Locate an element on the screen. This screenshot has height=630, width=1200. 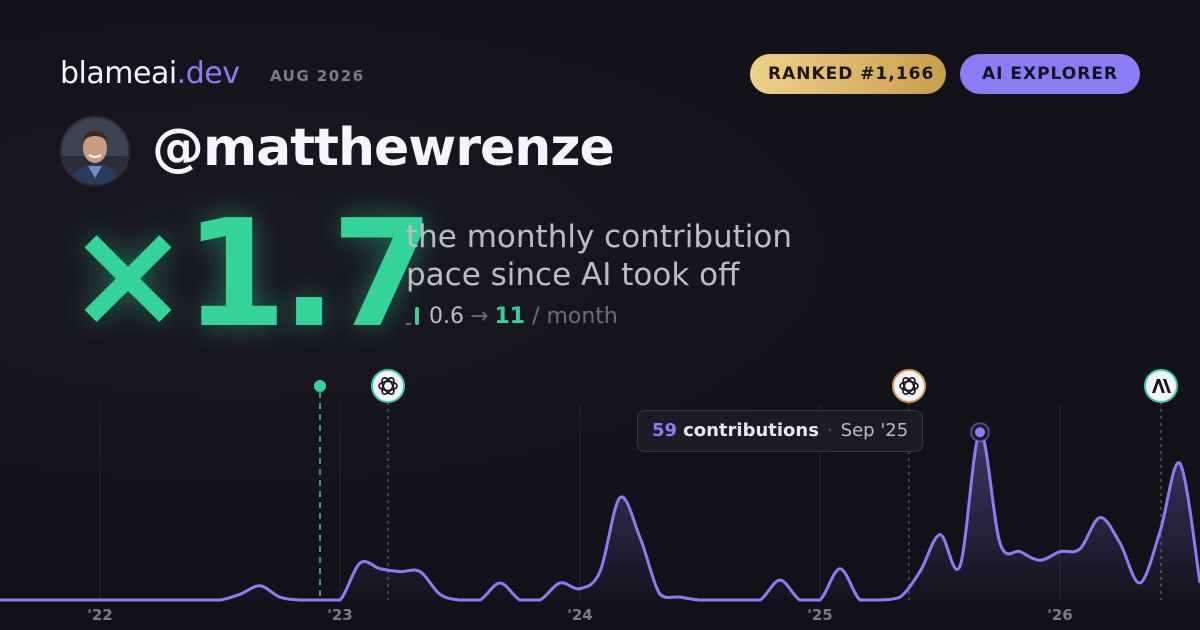
rank-badge: RANKED #1,166 is located at coordinates (848, 74).